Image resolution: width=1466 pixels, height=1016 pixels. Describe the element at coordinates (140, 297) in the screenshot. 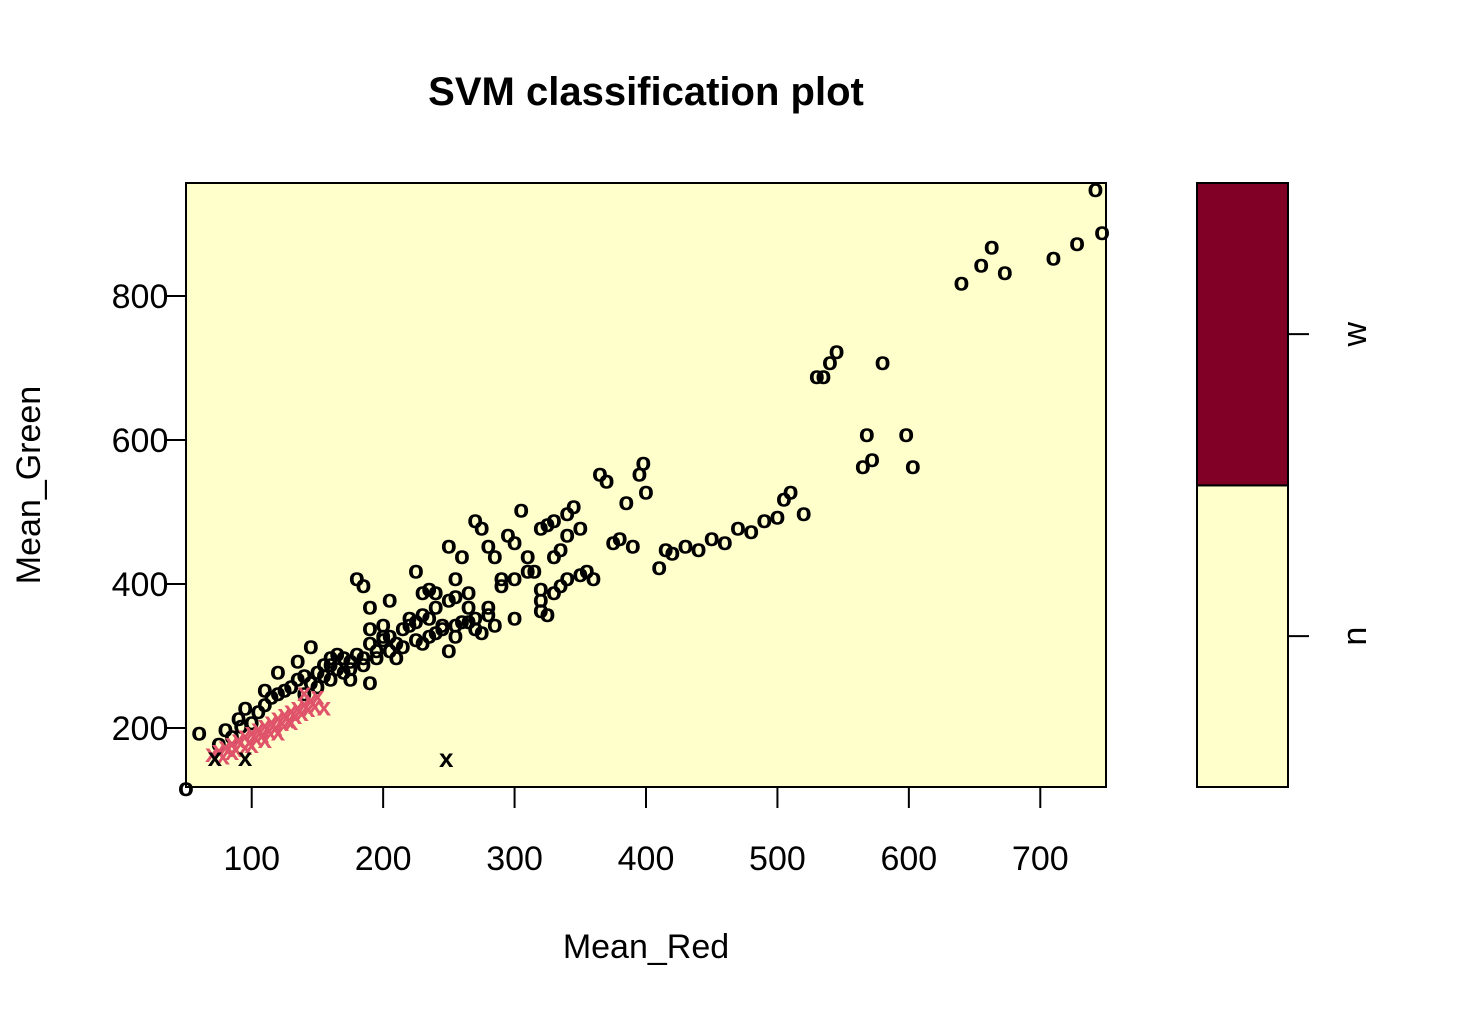

I see `y-tick-label: 800` at that location.